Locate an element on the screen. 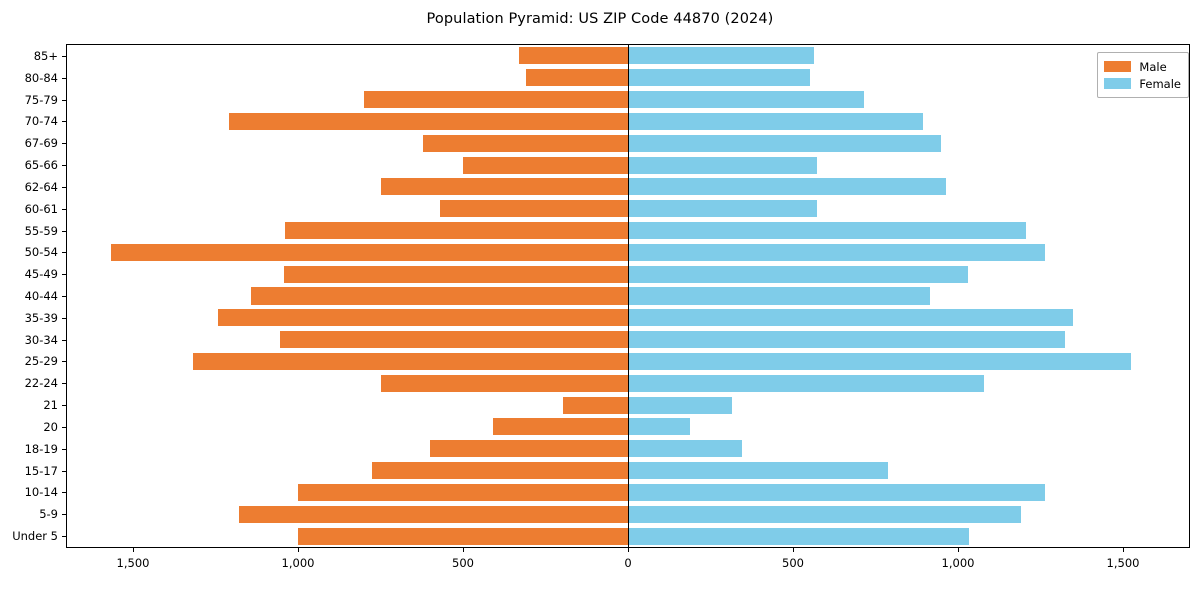 The height and width of the screenshot is (600, 1200). y-tick-label: 20 is located at coordinates (50, 426).